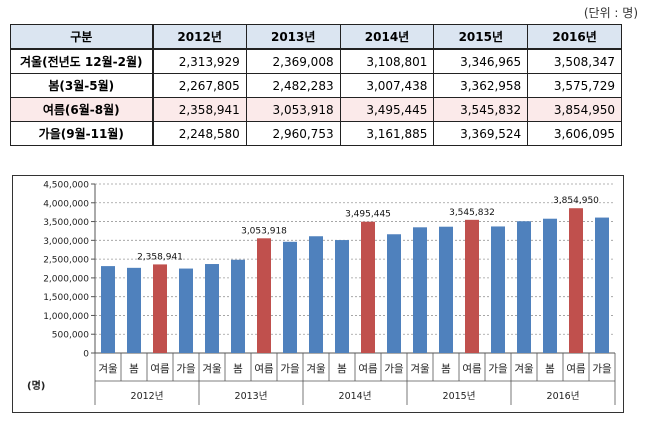 Image resolution: width=650 pixels, height=422 pixels. I want to click on group-label: 2016년, so click(563, 396).